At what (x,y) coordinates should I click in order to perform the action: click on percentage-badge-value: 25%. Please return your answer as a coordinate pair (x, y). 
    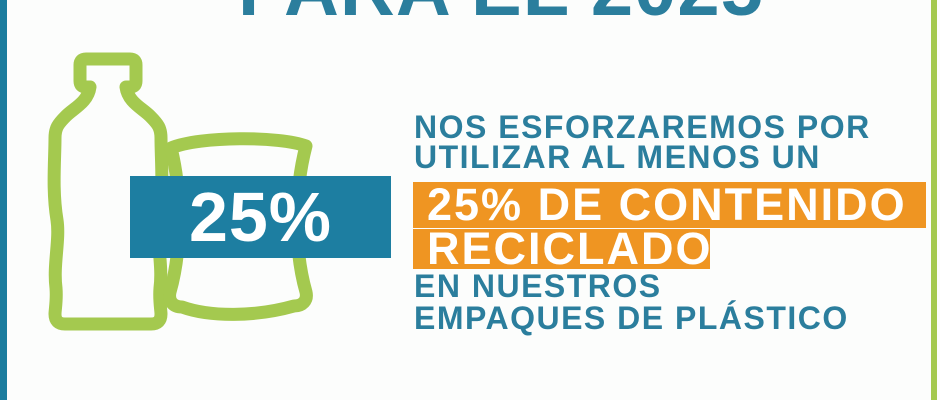
    Looking at the image, I should click on (260, 217).